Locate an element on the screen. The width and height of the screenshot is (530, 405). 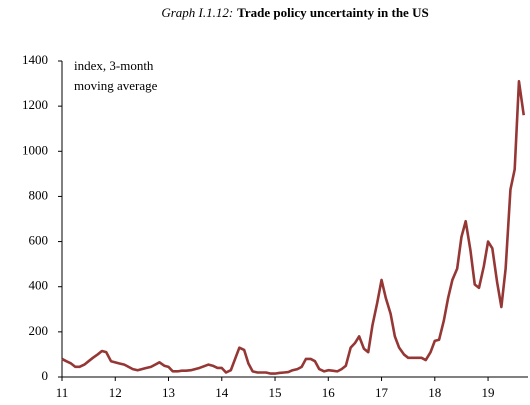
x-tick-label: 18 is located at coordinates (434, 392).